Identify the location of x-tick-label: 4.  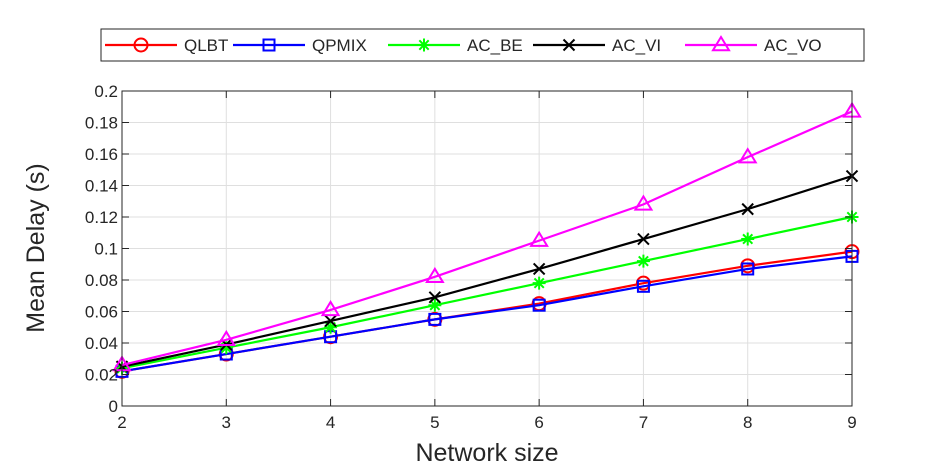
(330, 422).